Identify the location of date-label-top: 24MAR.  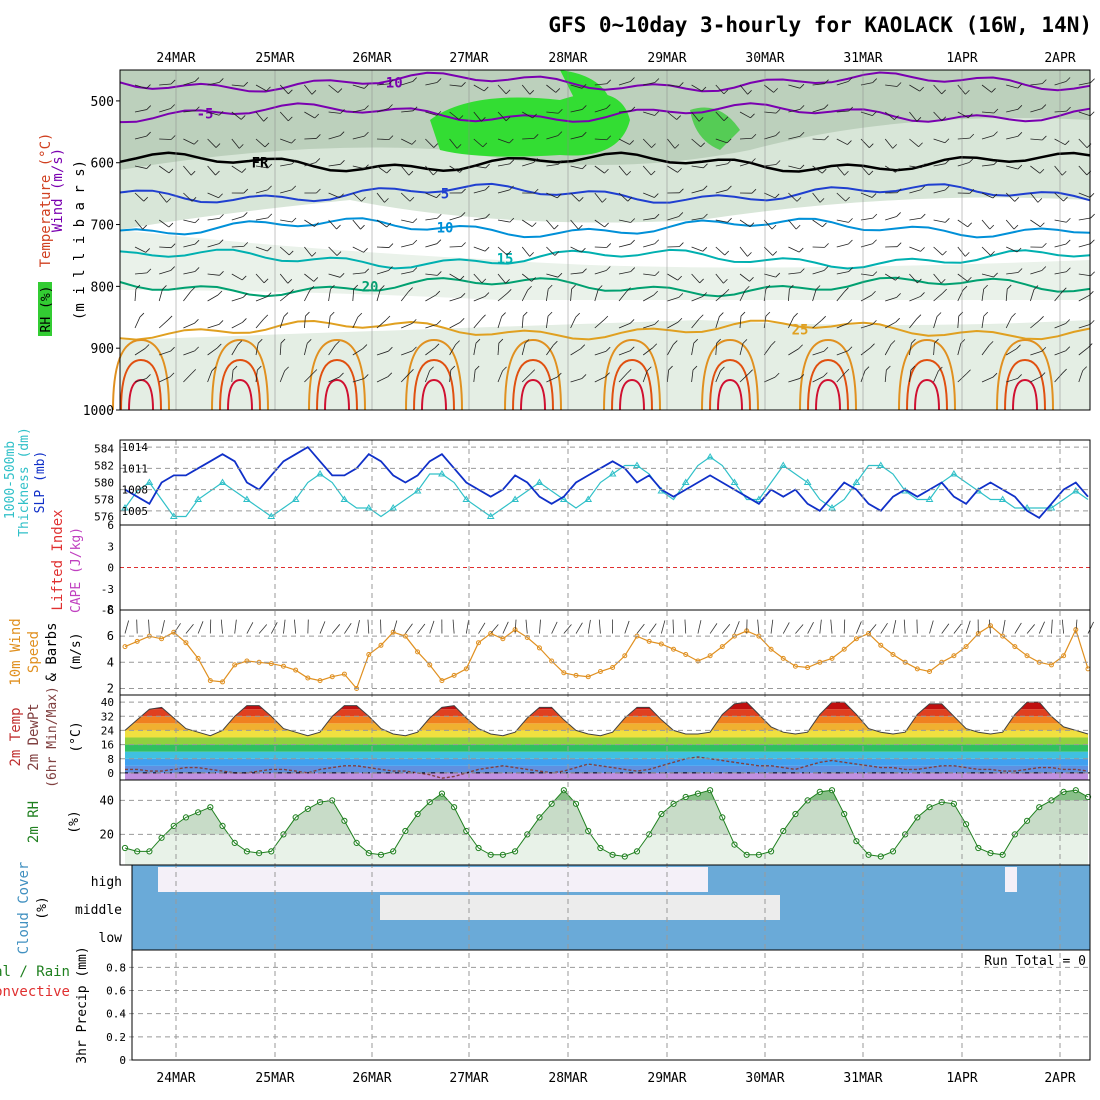
(175, 58).